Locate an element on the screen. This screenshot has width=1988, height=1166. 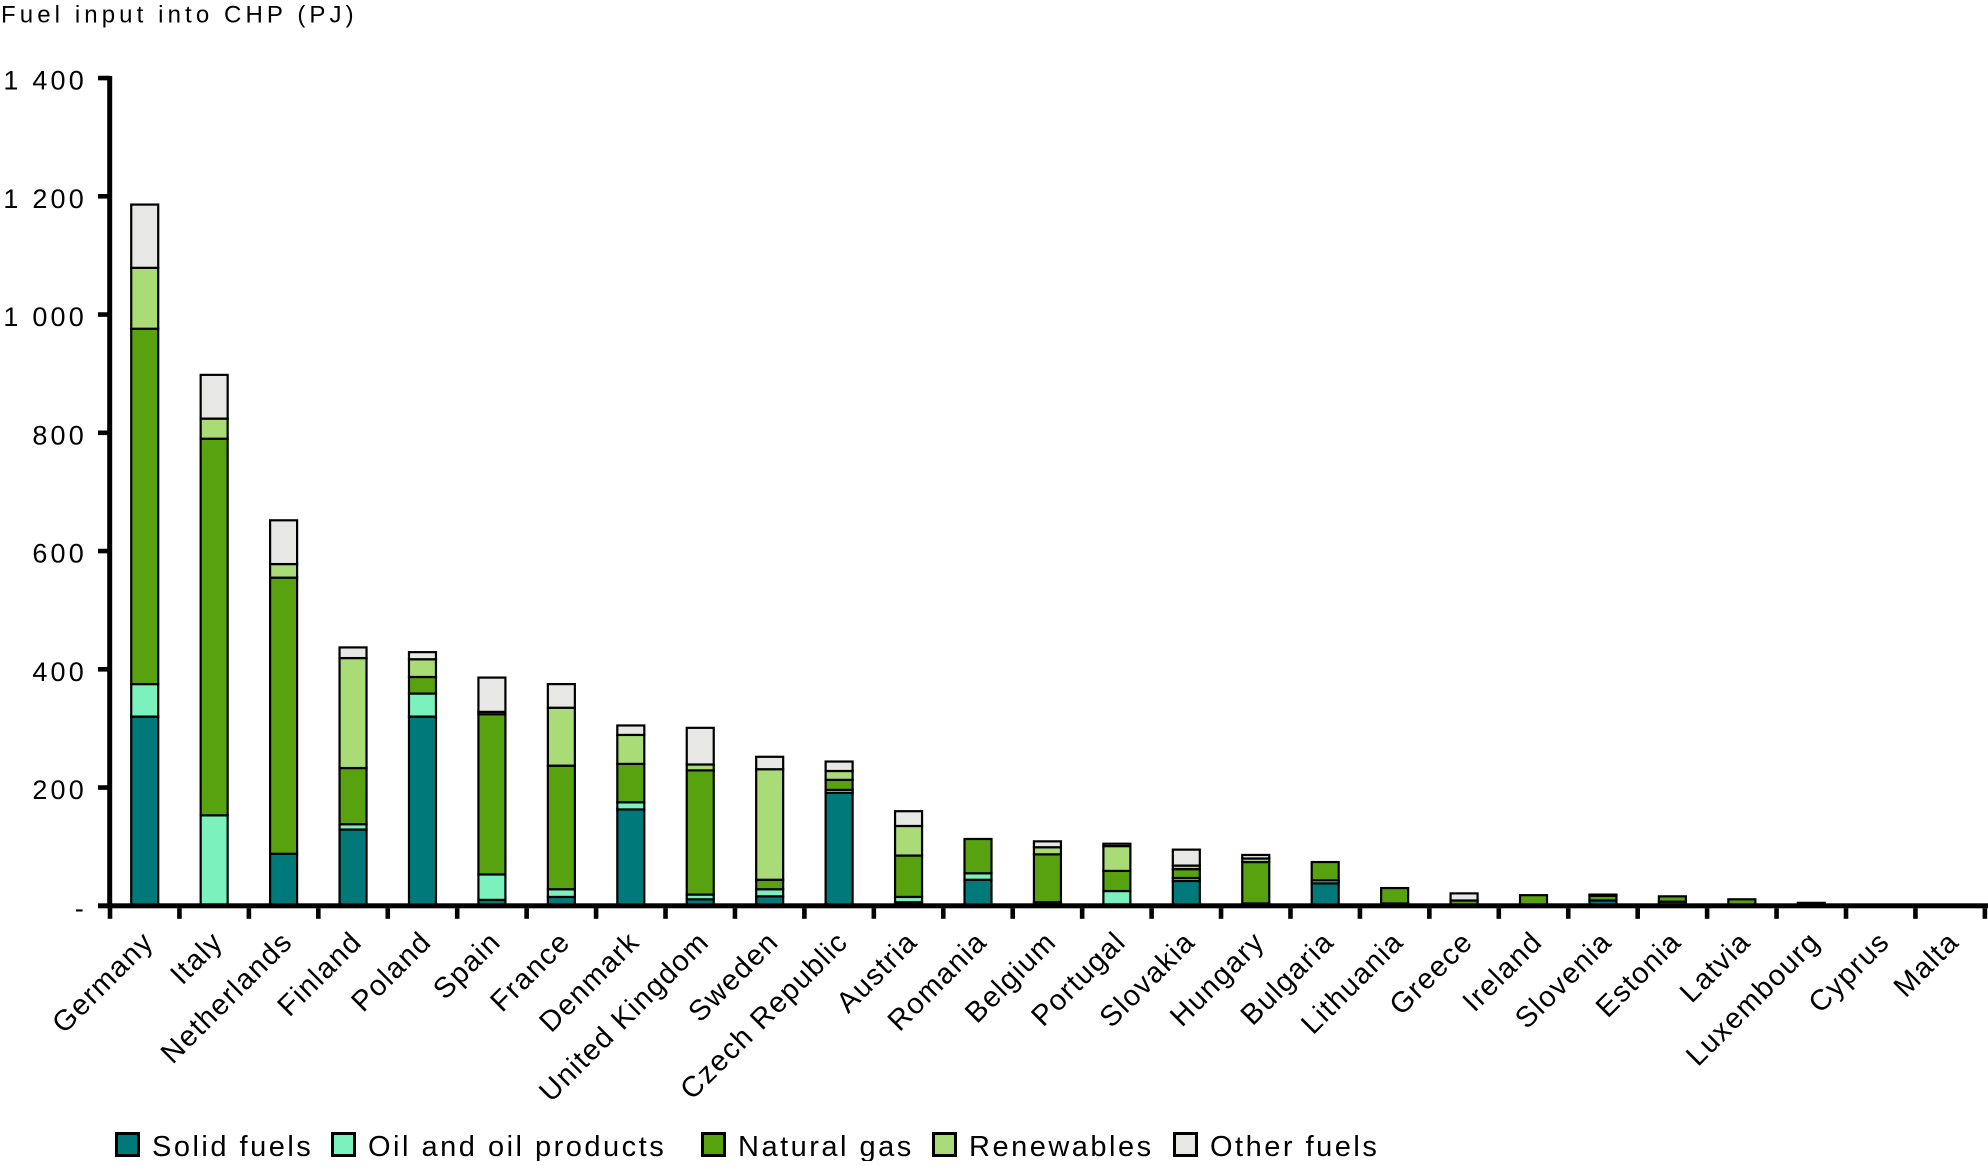
svg-text: Natural gas is located at coordinates (826, 1146).